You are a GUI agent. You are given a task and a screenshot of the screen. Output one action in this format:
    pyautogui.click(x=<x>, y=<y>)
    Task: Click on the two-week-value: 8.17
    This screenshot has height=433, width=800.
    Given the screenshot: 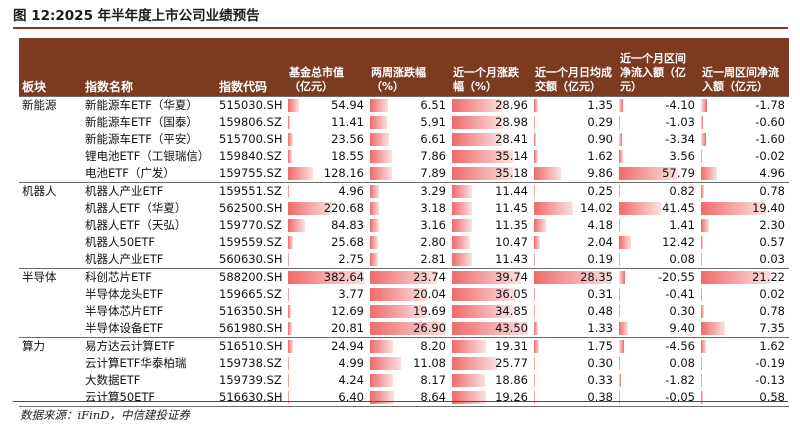 What is the action you would take?
    pyautogui.click(x=433, y=380)
    